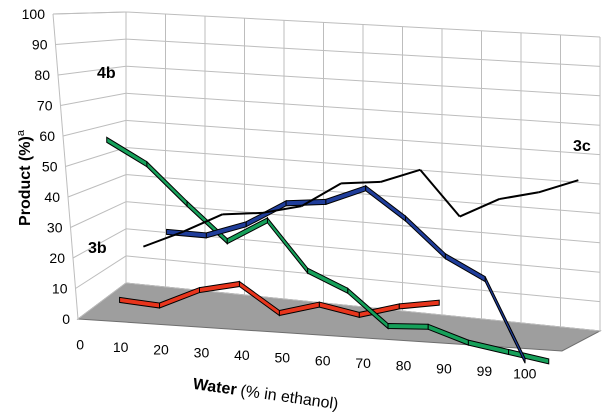 The width and height of the screenshot is (603, 419). Describe the element at coordinates (485, 371) in the screenshot. I see `x-tick-label: 99` at that location.